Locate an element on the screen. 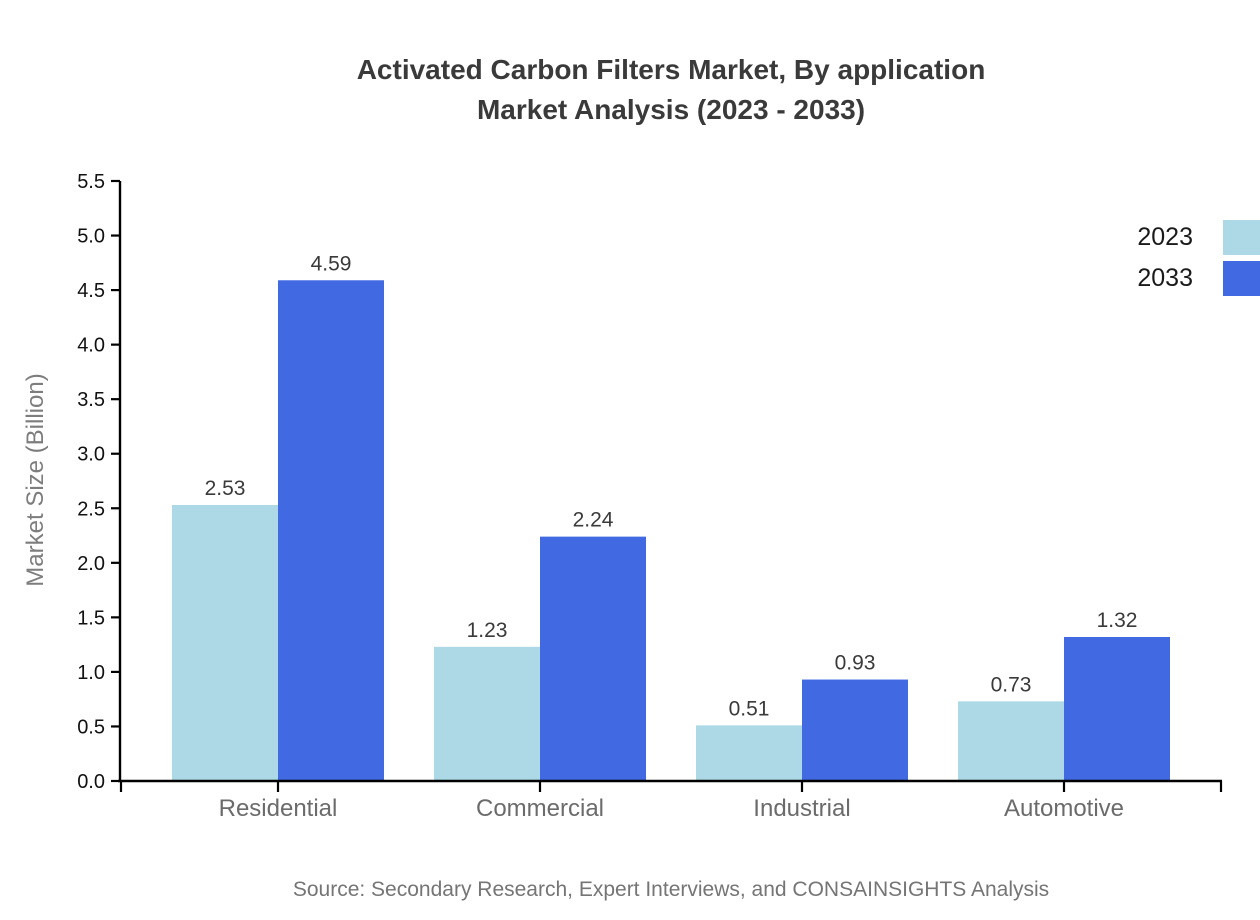  legend-swatch-2023 is located at coordinates (1241, 237).